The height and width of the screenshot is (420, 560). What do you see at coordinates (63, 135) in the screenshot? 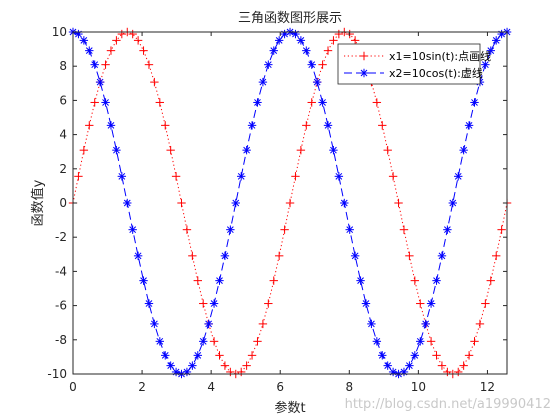
I see `y-tick-label: 4` at bounding box center [63, 135].